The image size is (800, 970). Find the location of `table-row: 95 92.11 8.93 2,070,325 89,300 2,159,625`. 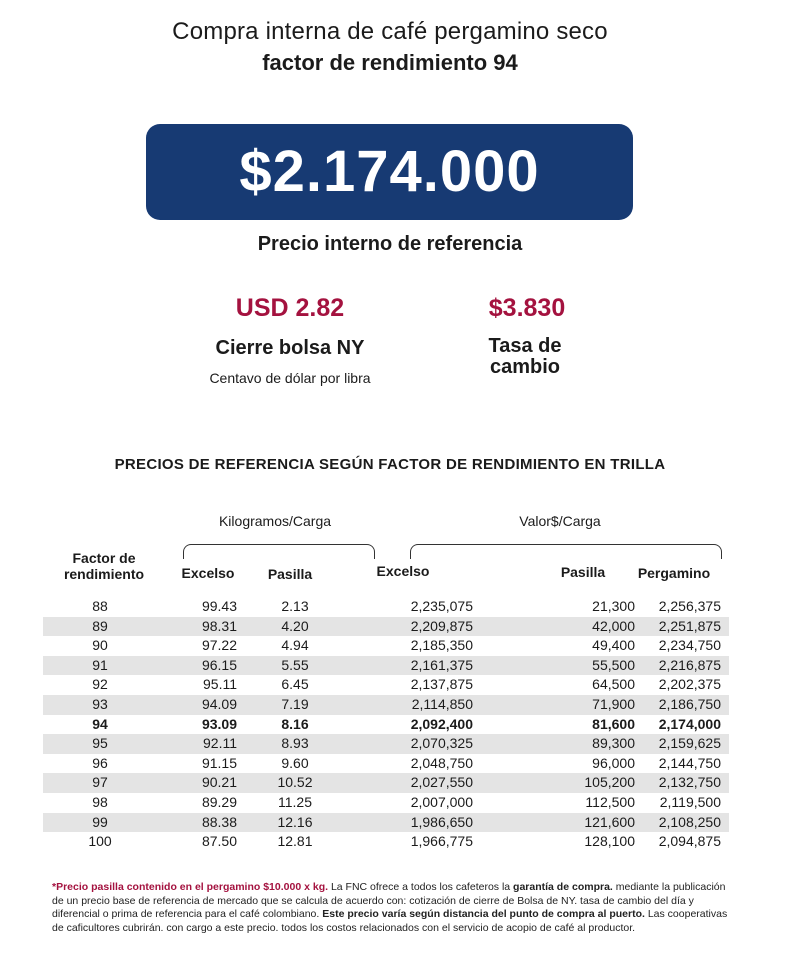

table-row: 95 92.11 8.93 2,070,325 89,300 2,159,625 is located at coordinates (386, 744).